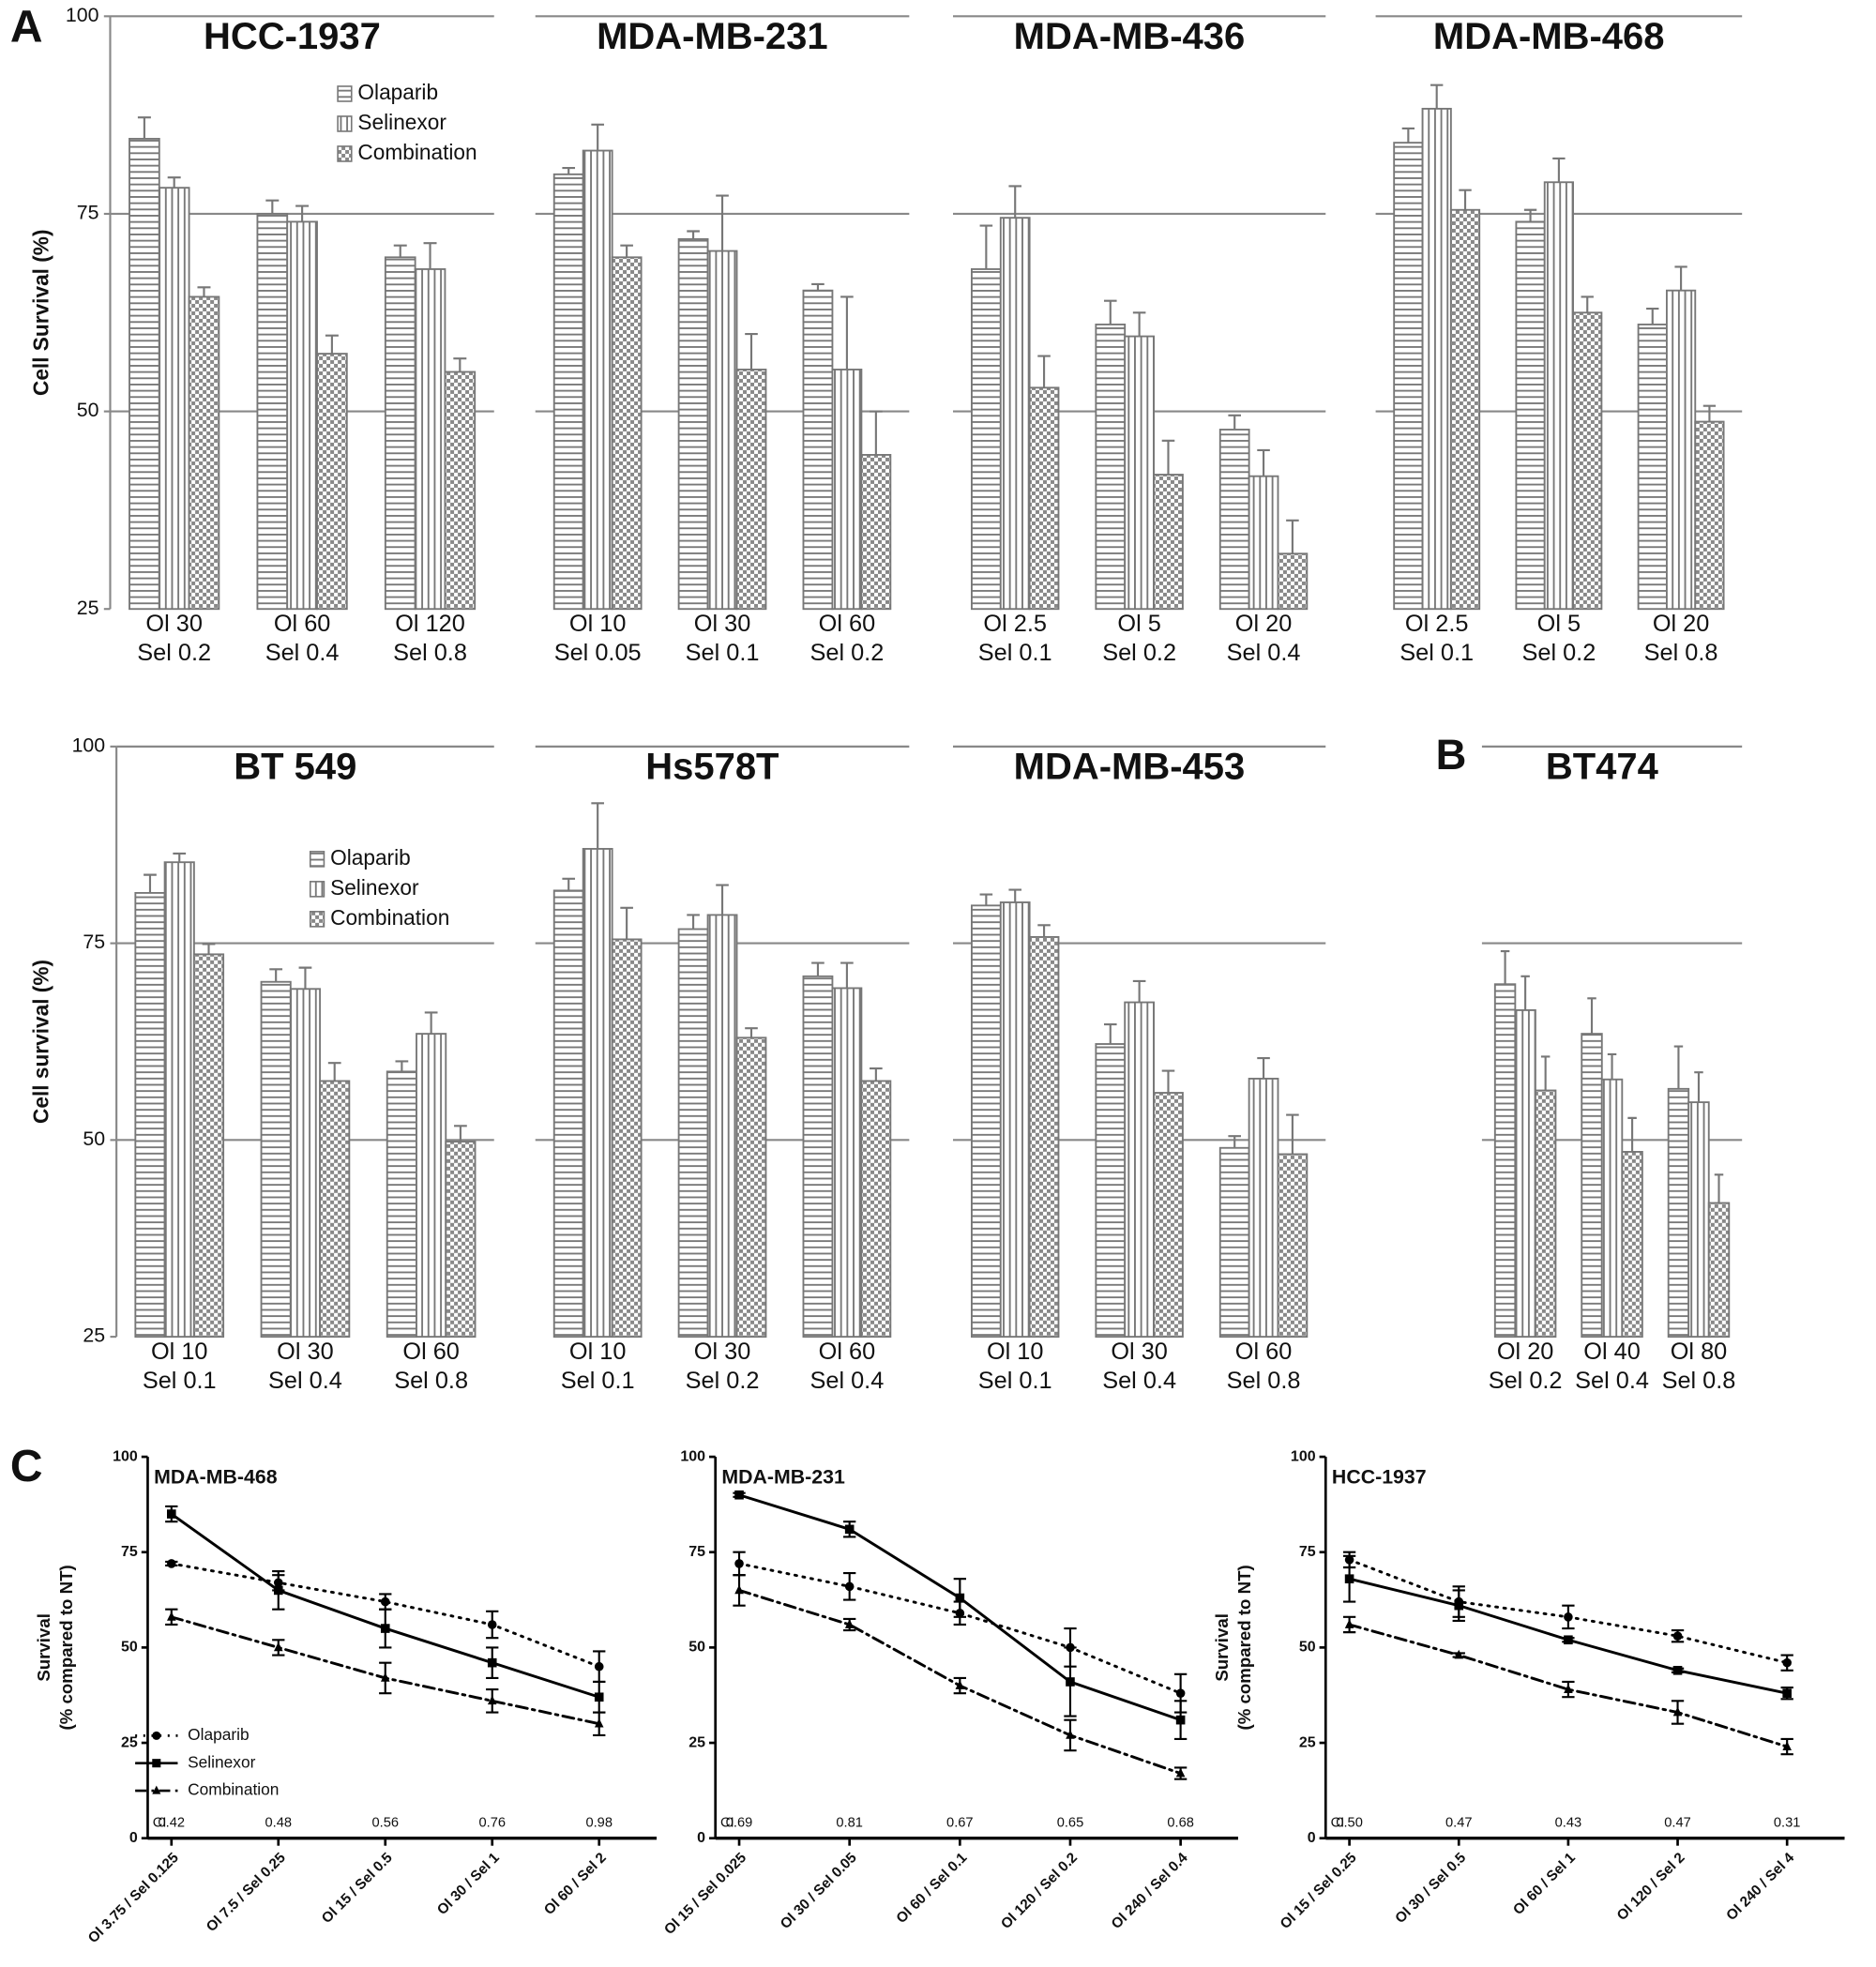 The height and width of the screenshot is (1967, 1876). I want to click on chart-title: HCC-1937, so click(292, 36).